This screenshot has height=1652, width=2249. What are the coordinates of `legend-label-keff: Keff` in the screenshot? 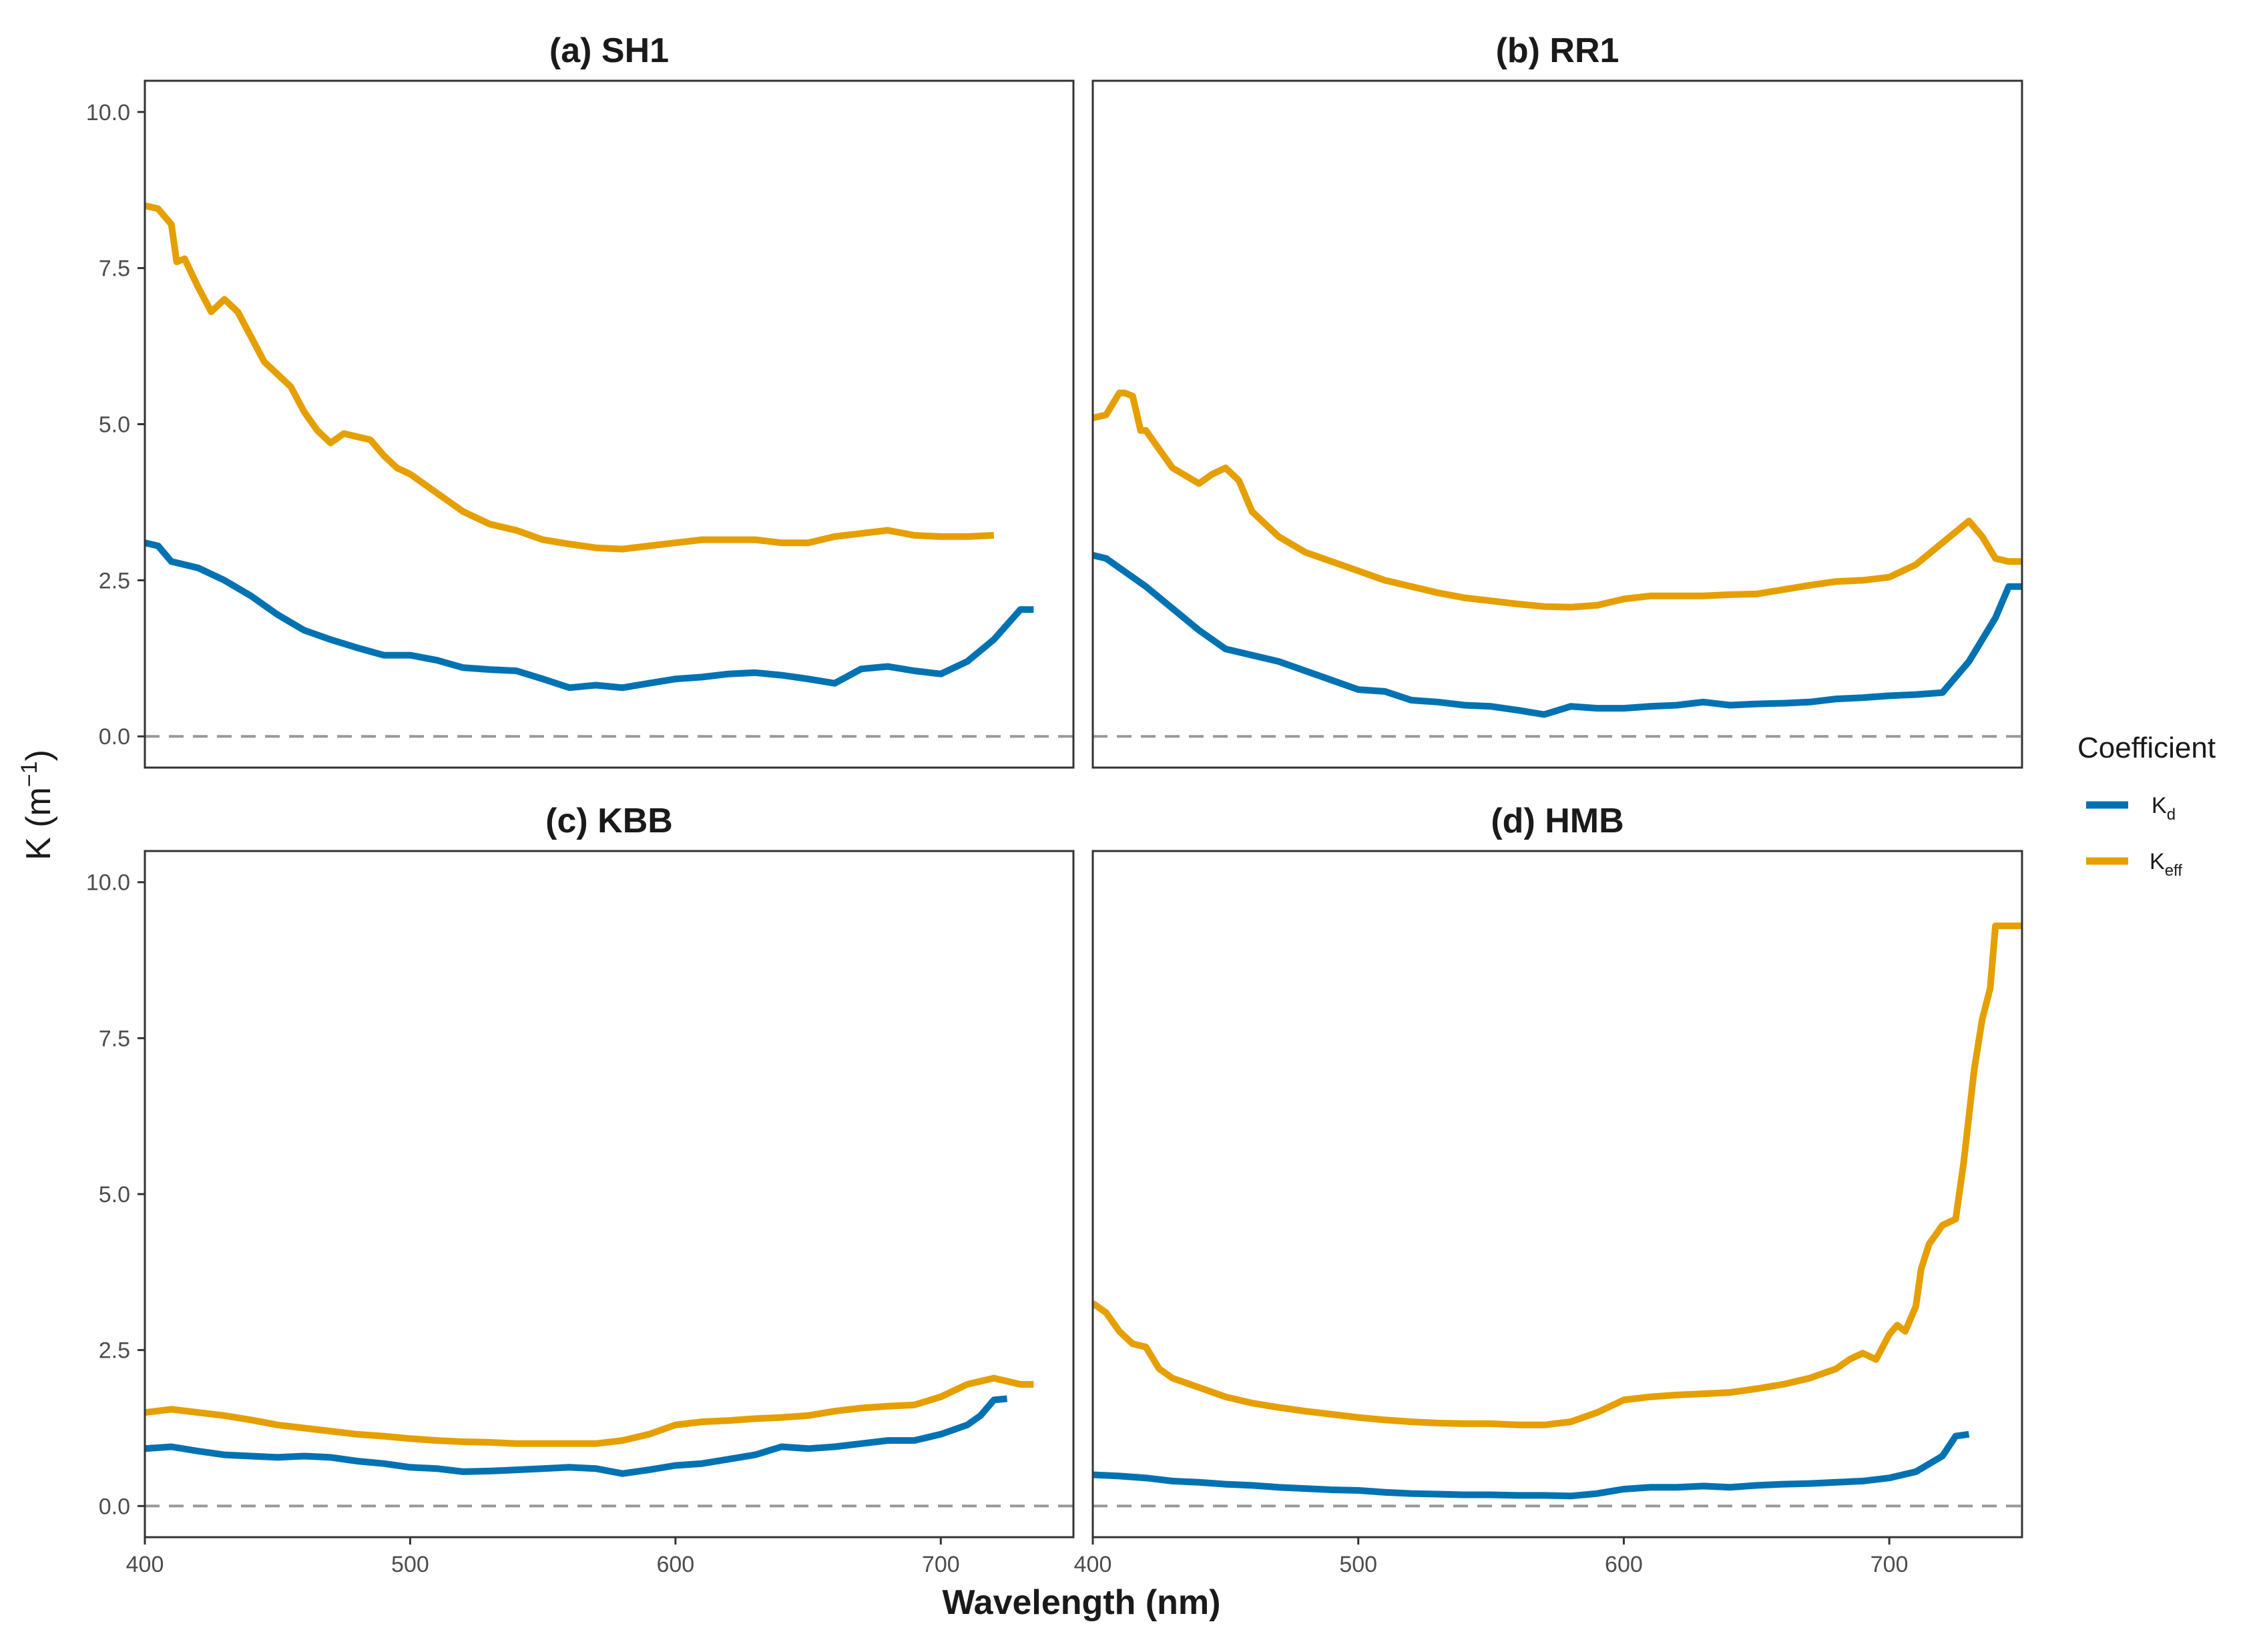 It's located at (2166, 864).